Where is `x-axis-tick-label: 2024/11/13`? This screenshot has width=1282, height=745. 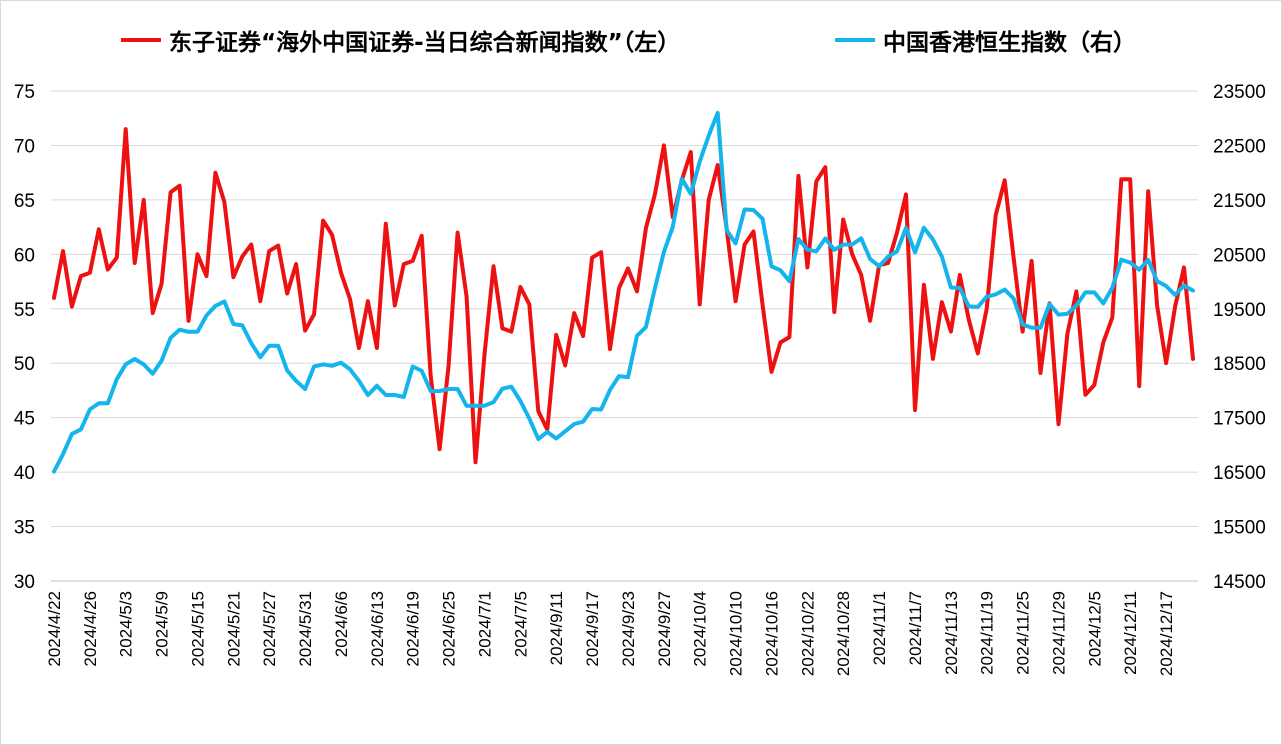 x-axis-tick-label: 2024/11/13 is located at coordinates (951, 633).